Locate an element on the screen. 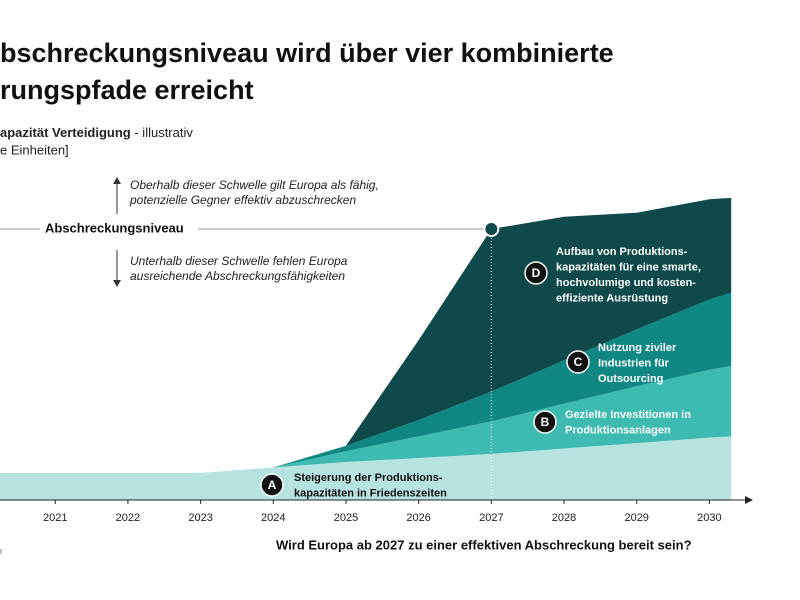 This screenshot has height=600, width=800. subtitle: apazität Verteidigung - illustrativ is located at coordinates (96, 132).